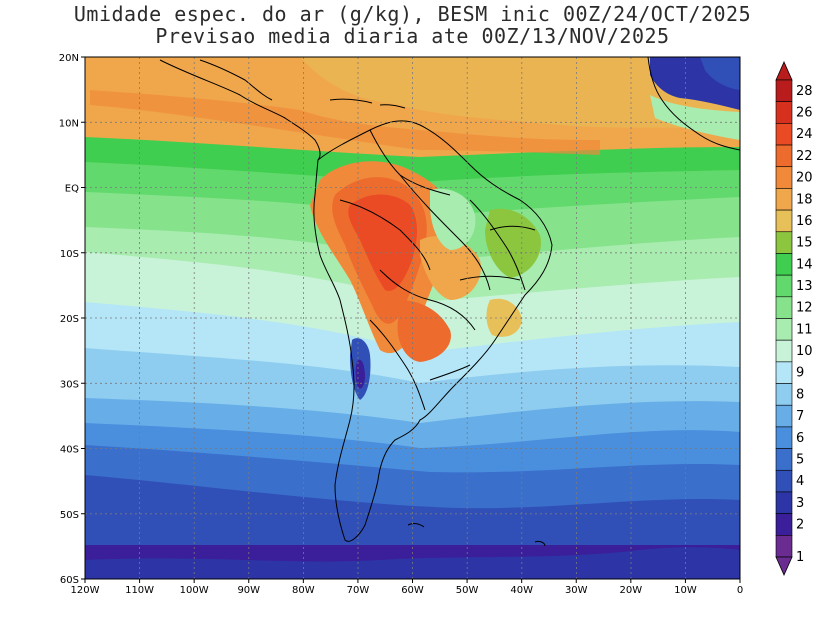 This screenshot has height=637, width=825. What do you see at coordinates (397, 365) in the screenshot?
I see `border-argentina-chile` at bounding box center [397, 365].